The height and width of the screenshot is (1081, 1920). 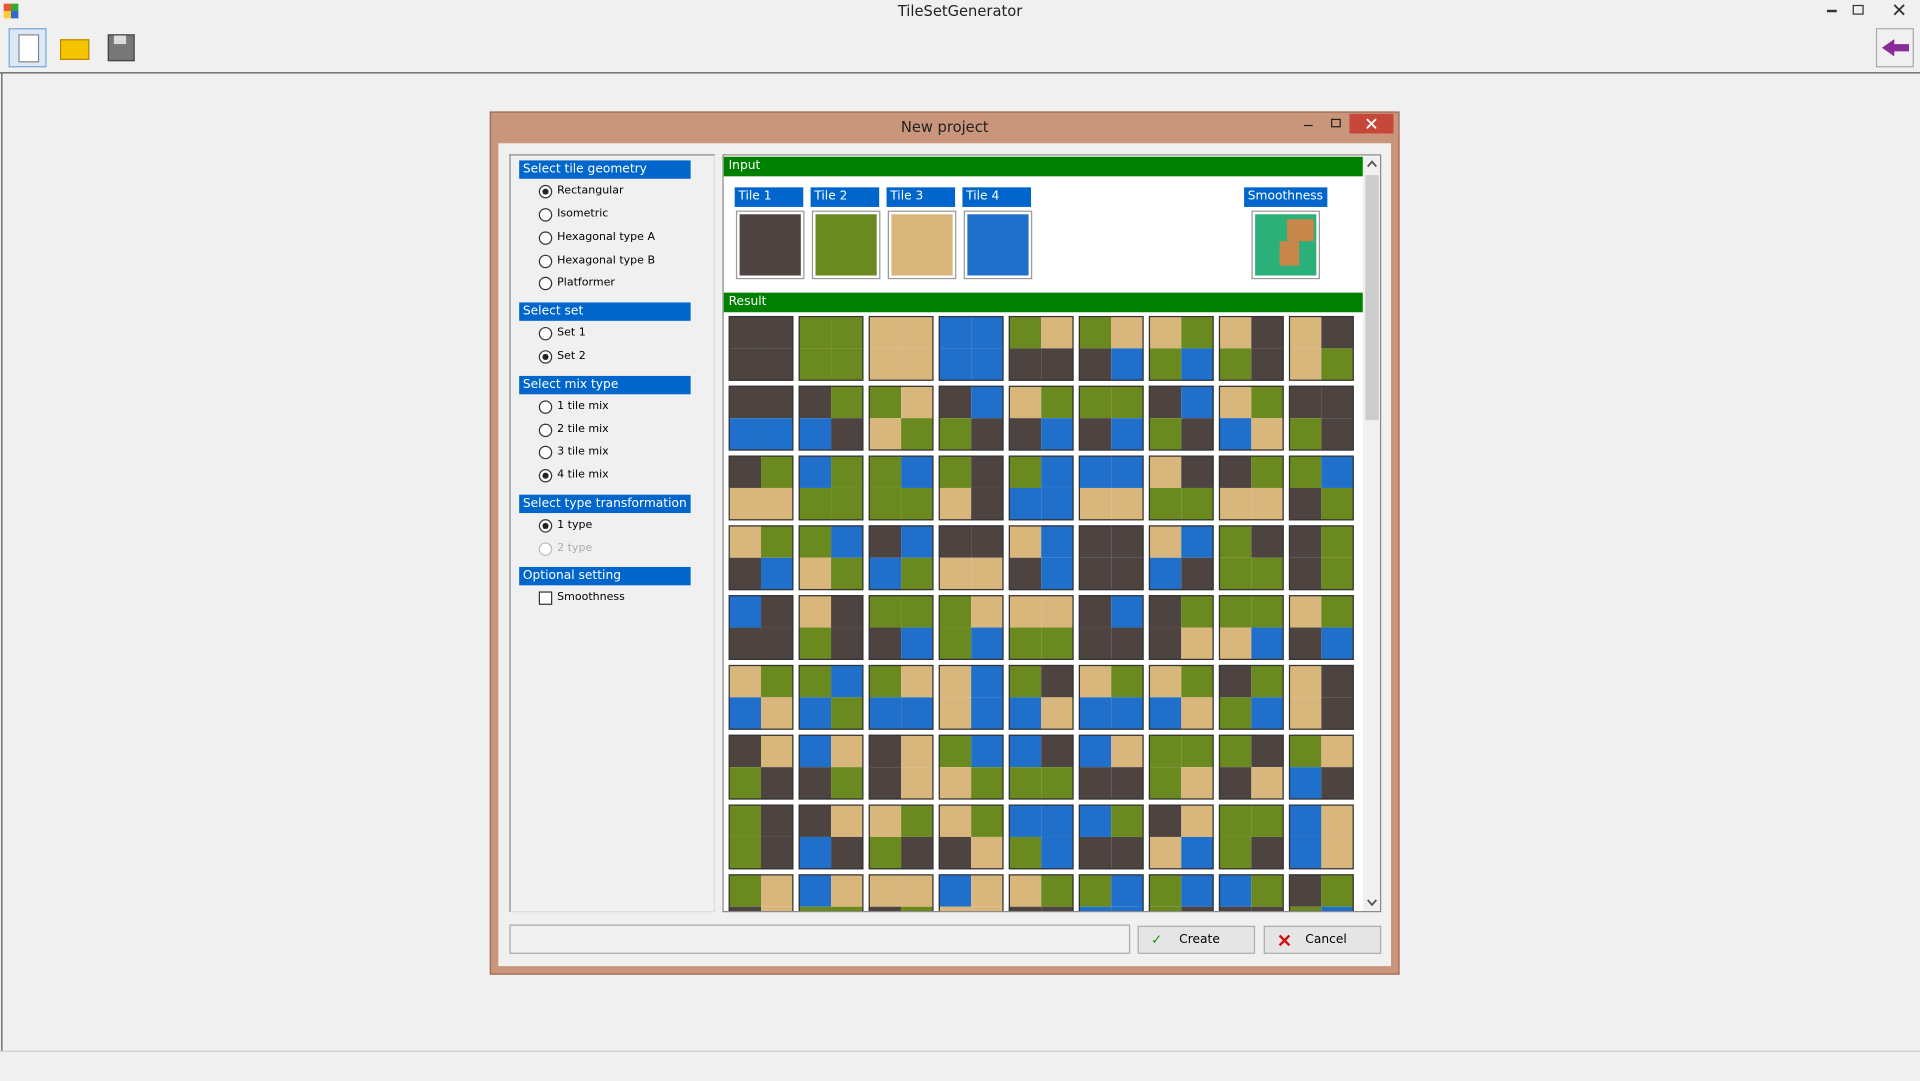 I want to click on status-textbox, so click(x=820, y=939).